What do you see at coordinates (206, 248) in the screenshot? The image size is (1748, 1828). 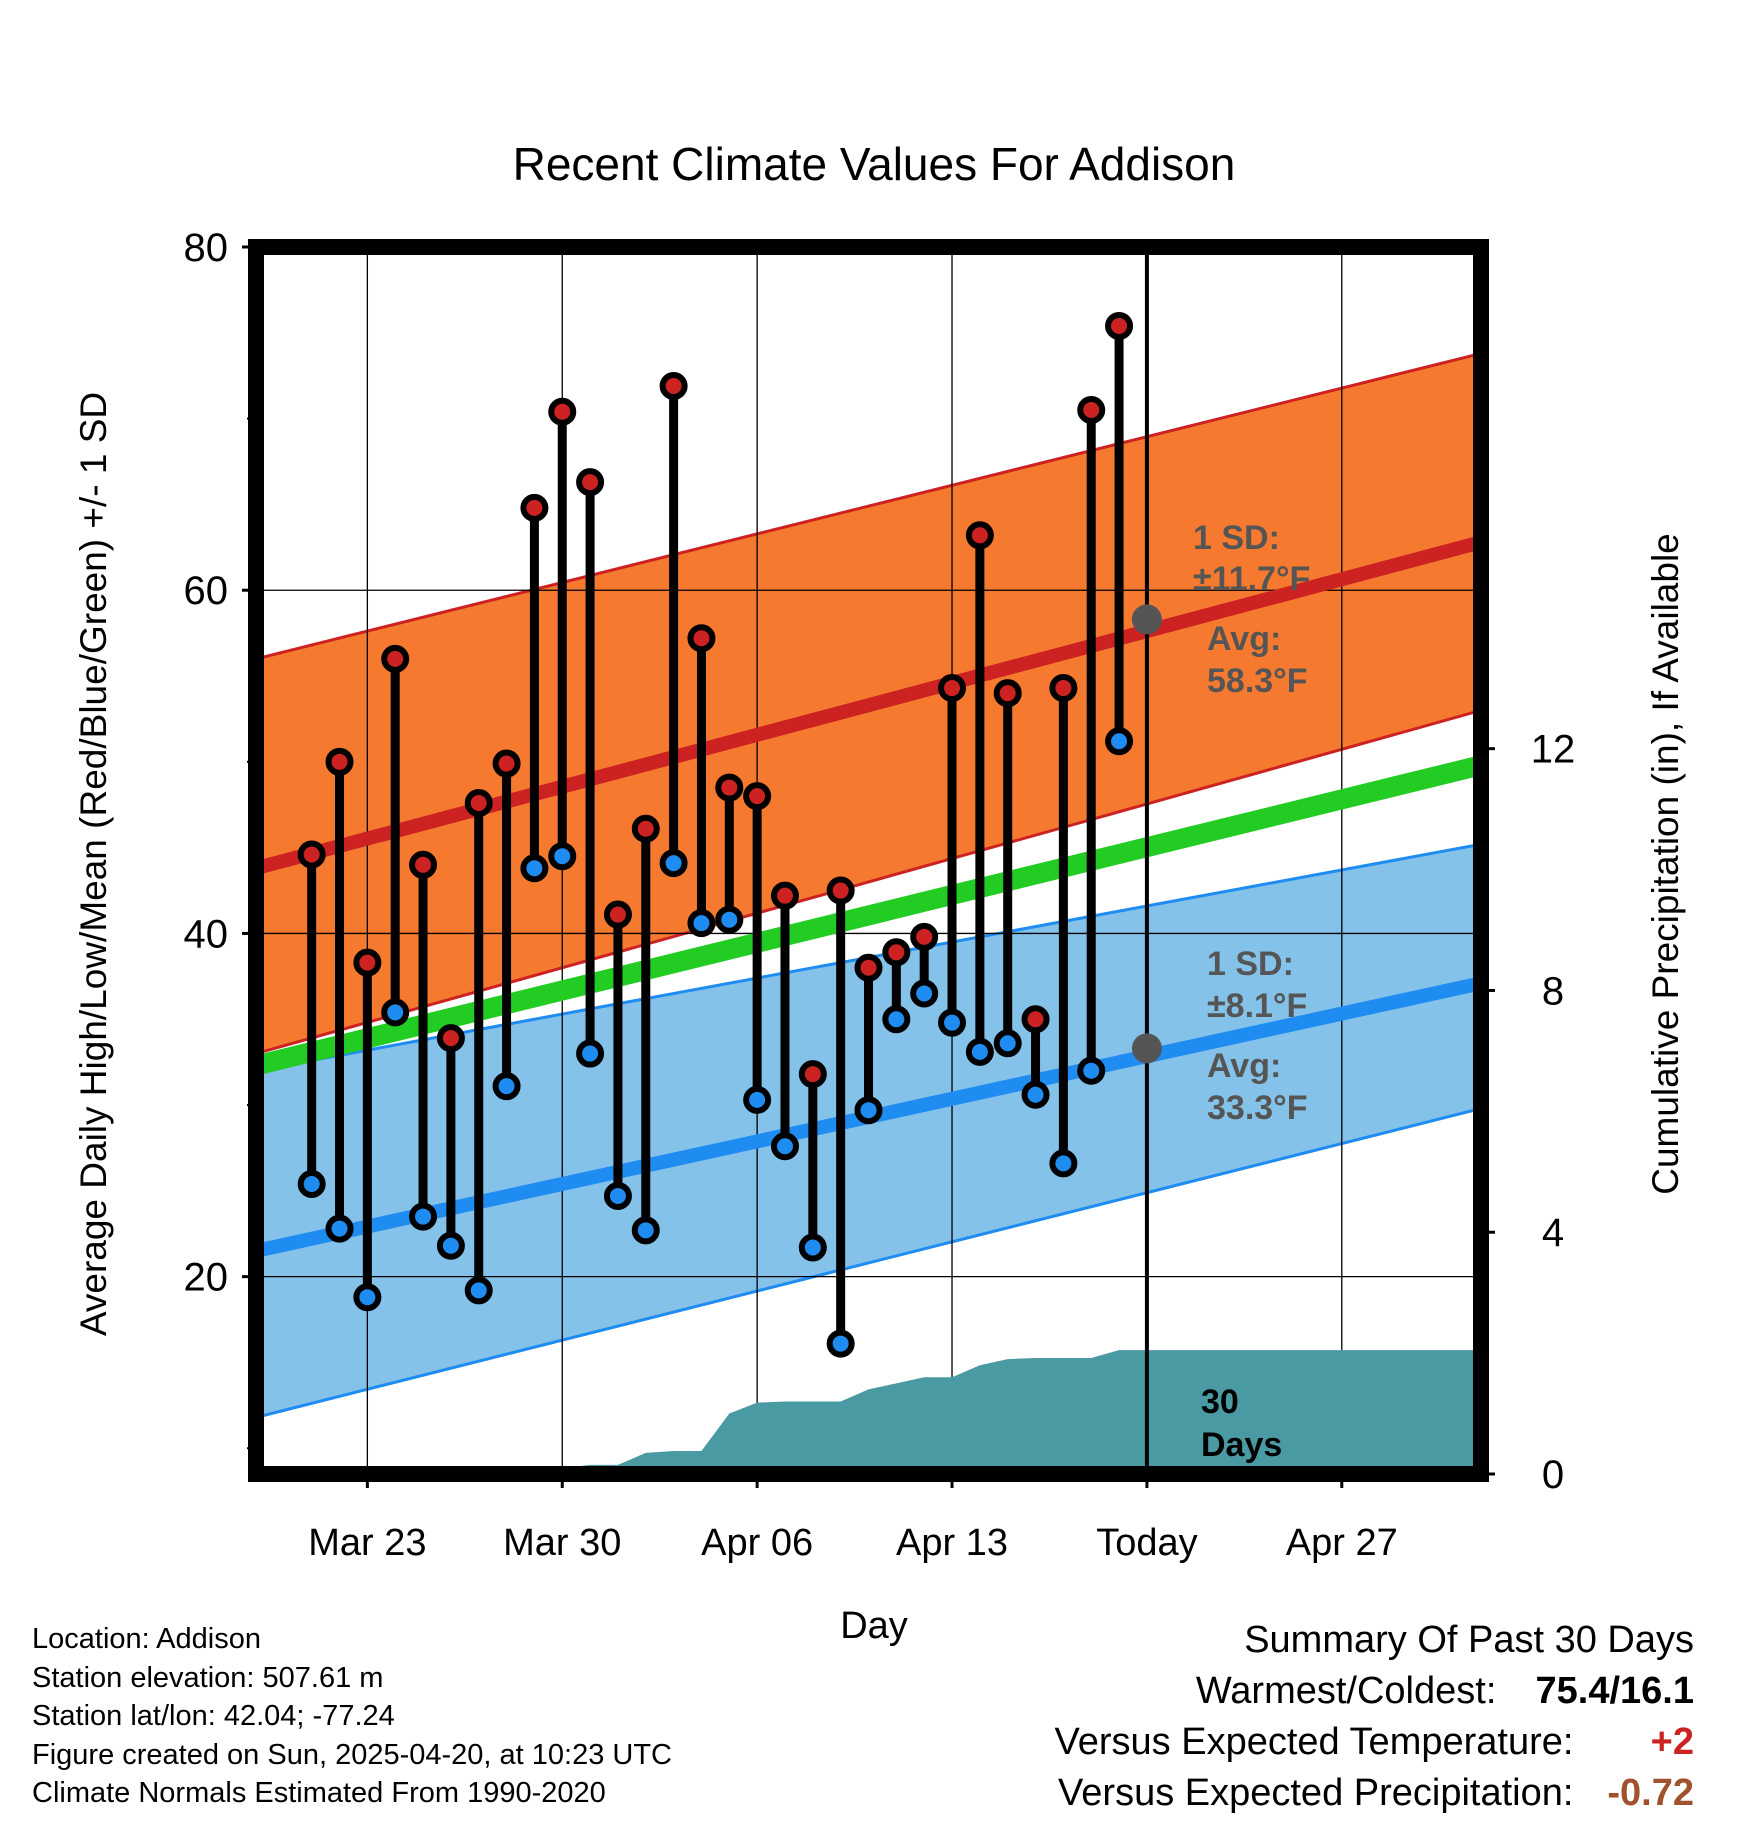 I see `y-tick-label: 80` at bounding box center [206, 248].